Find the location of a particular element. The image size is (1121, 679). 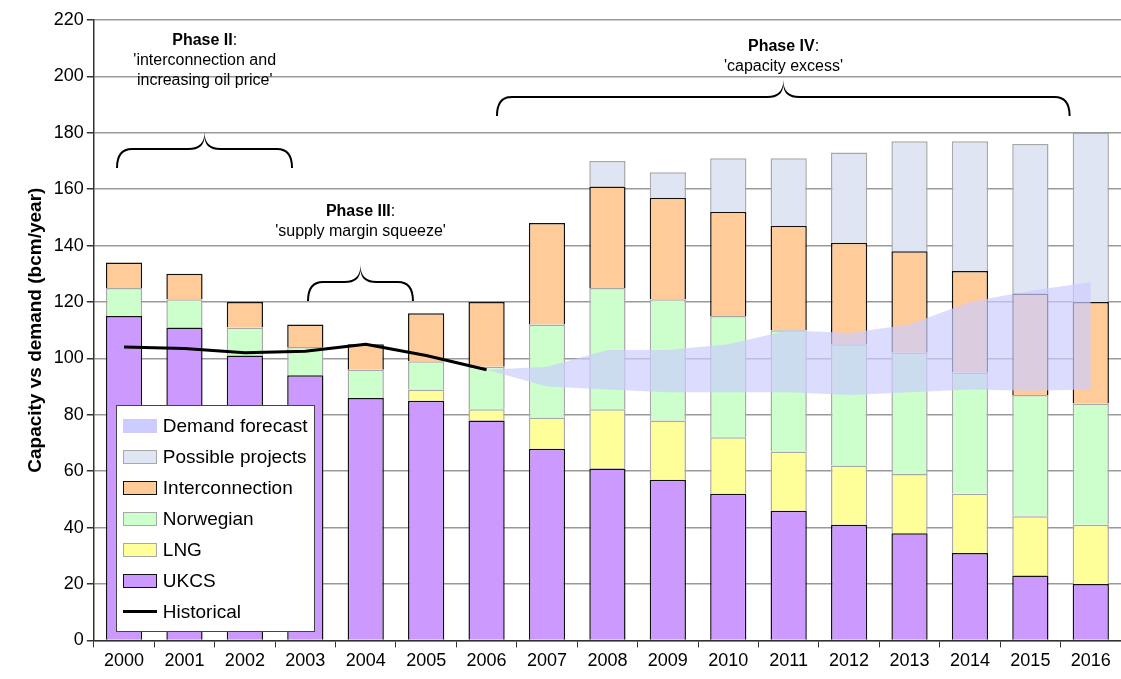

y-tick-label: 20 is located at coordinates (73, 582).